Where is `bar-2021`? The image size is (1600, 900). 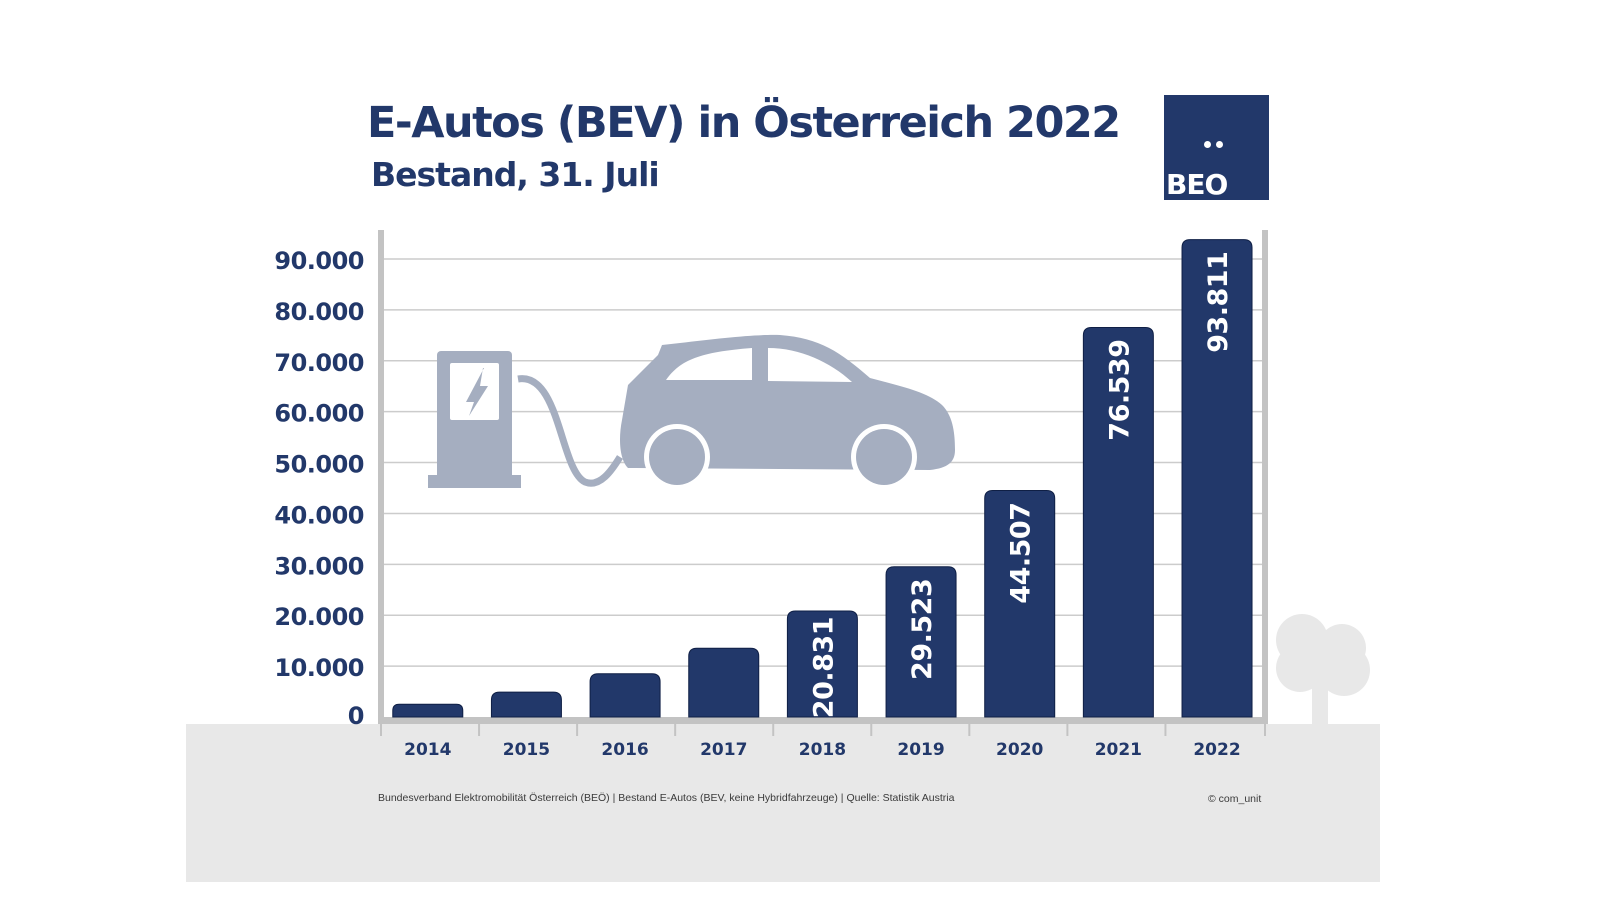 bar-2021 is located at coordinates (1118, 522).